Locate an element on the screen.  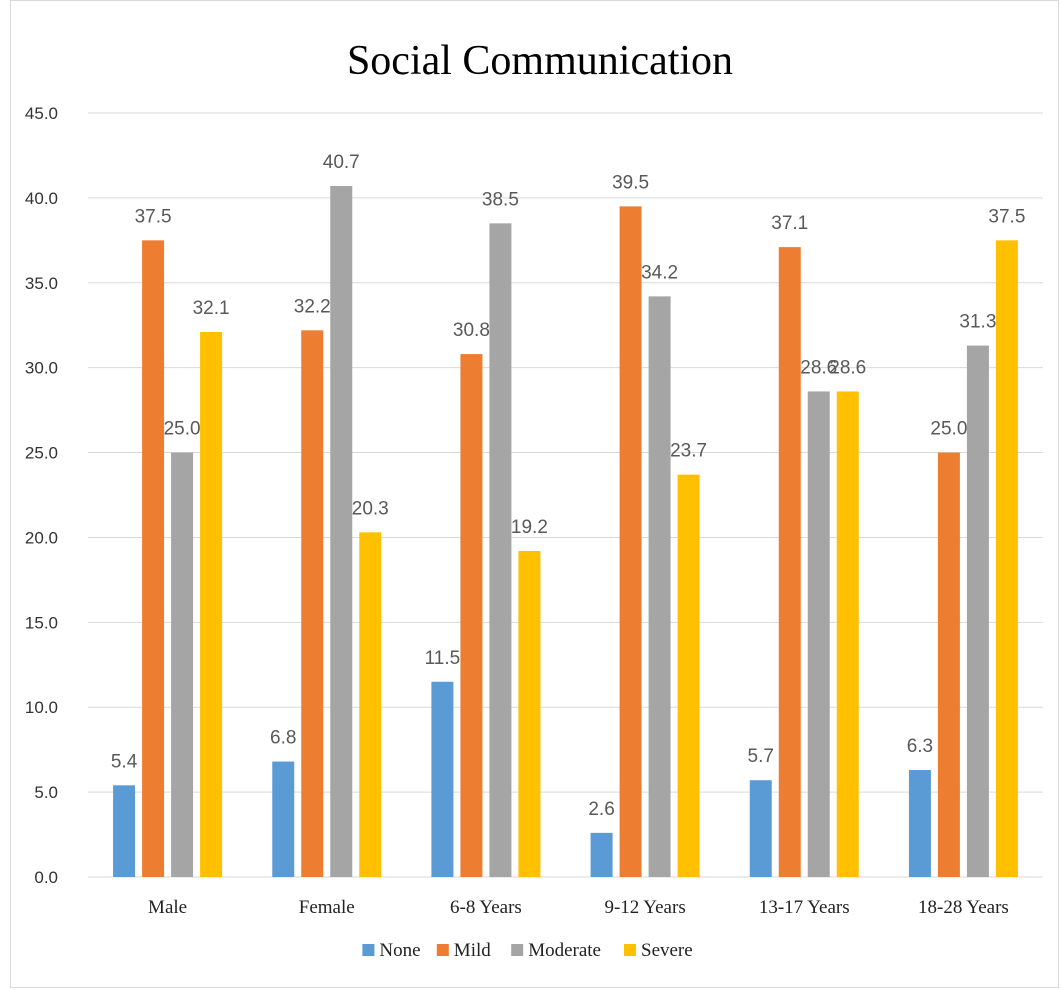
legend-label-mild: Mild is located at coordinates (472, 950).